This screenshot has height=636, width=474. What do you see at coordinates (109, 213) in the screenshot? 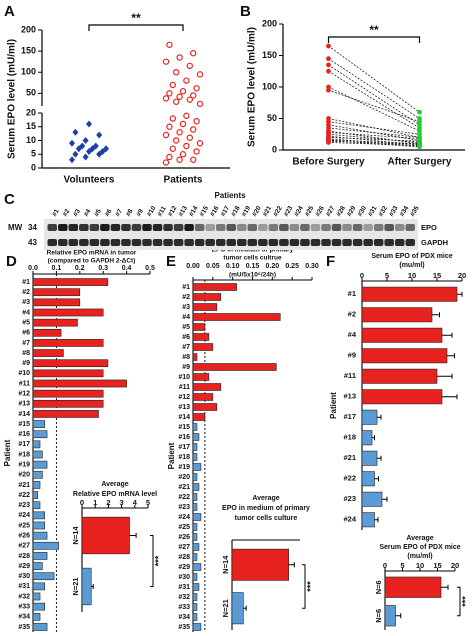
I see `lane-label: #6` at bounding box center [109, 213].